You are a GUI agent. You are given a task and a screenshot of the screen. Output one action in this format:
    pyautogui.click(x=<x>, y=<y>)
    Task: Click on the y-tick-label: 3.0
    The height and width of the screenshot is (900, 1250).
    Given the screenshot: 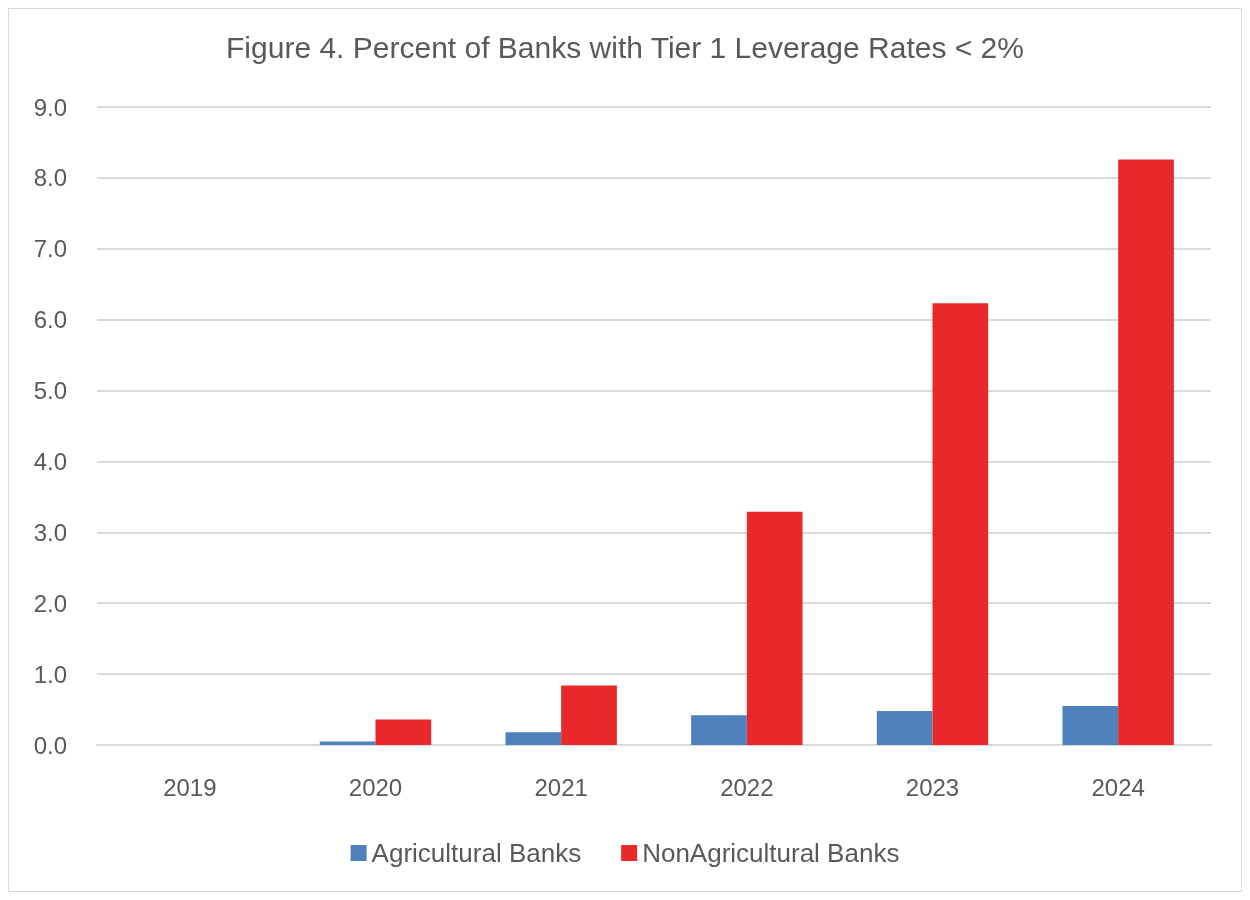 What is the action you would take?
    pyautogui.click(x=50, y=532)
    